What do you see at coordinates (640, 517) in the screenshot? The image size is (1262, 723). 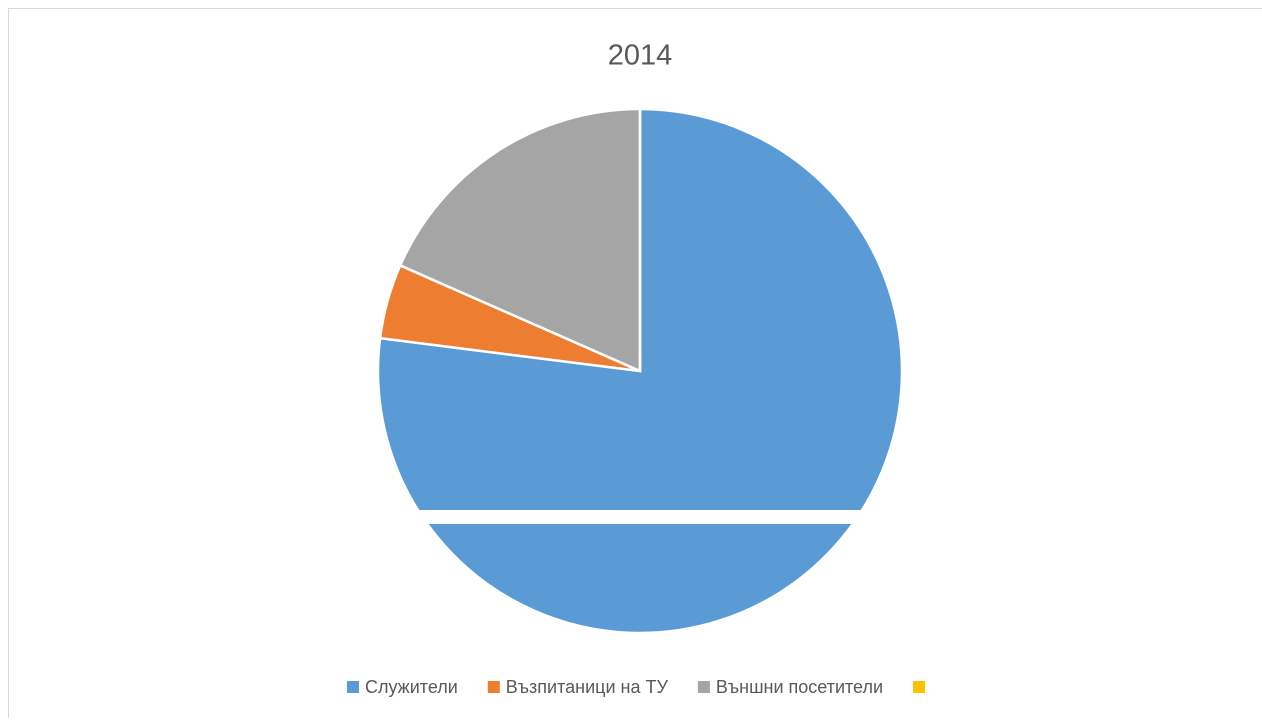 I see `separator` at bounding box center [640, 517].